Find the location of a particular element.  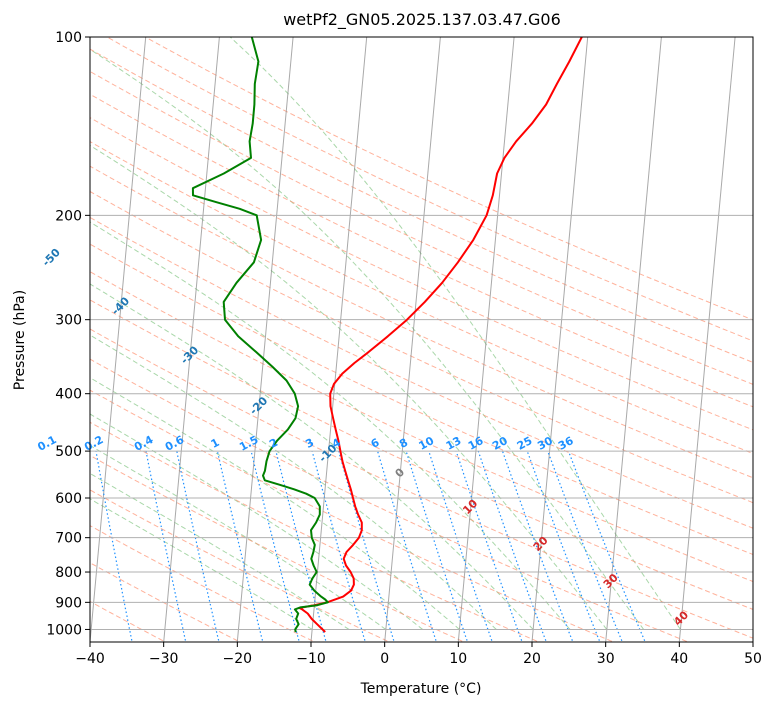

y-axis-label: Pressure (hPa) is located at coordinates (20, 340).